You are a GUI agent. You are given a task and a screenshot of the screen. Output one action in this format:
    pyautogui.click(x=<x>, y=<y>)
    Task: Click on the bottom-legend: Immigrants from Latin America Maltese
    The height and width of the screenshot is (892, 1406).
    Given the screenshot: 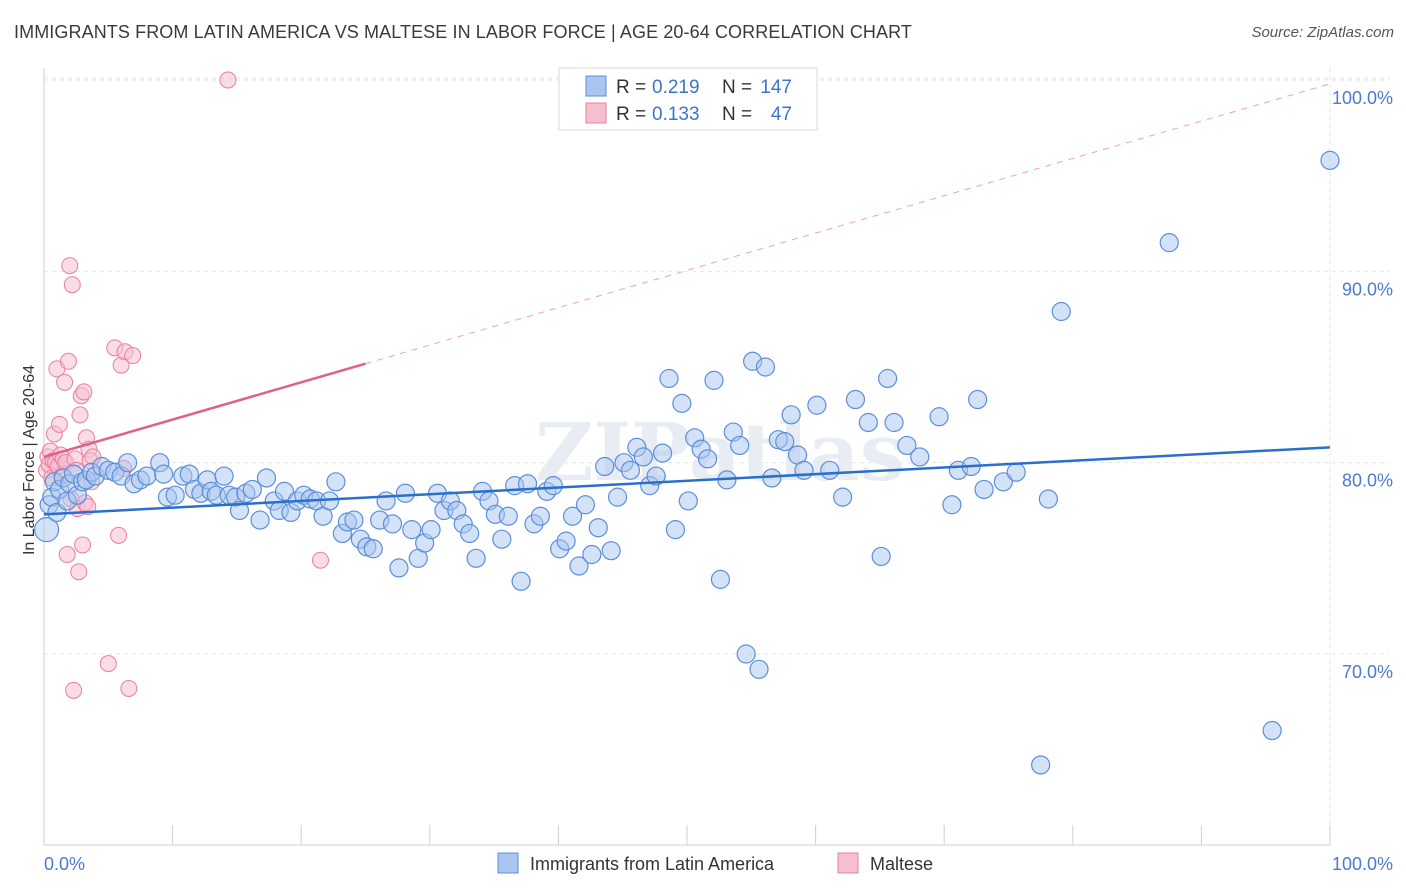 What is the action you would take?
    pyautogui.click(x=715, y=863)
    